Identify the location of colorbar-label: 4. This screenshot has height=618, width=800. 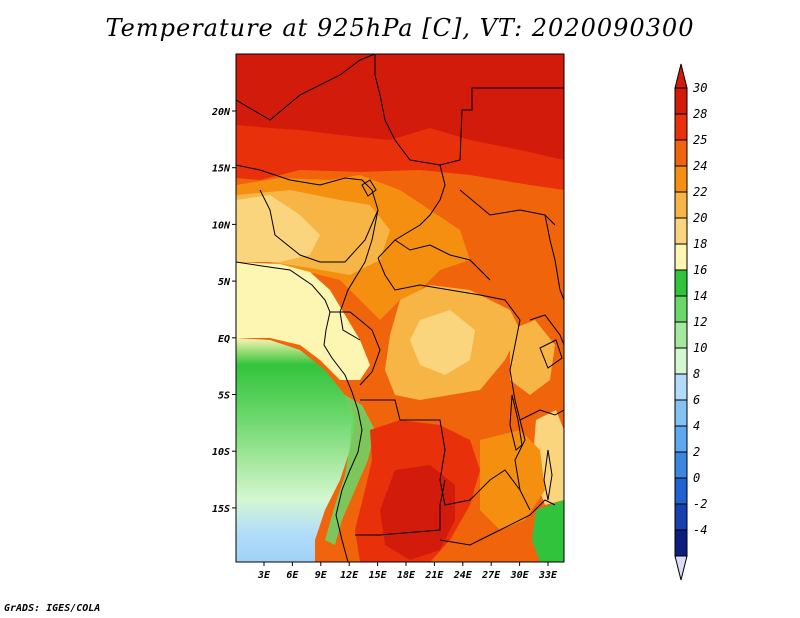
(696, 426).